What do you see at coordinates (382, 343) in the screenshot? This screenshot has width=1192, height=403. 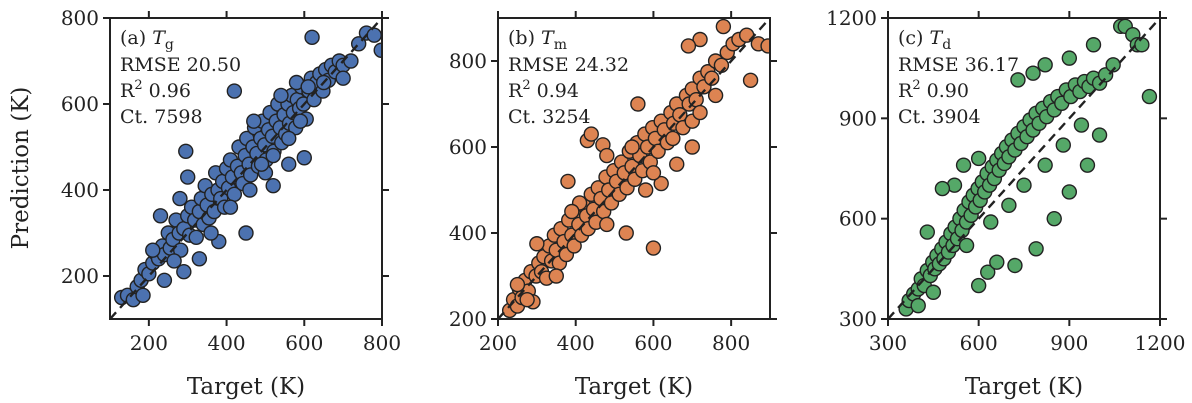 I see `x-tick-label: 800` at bounding box center [382, 343].